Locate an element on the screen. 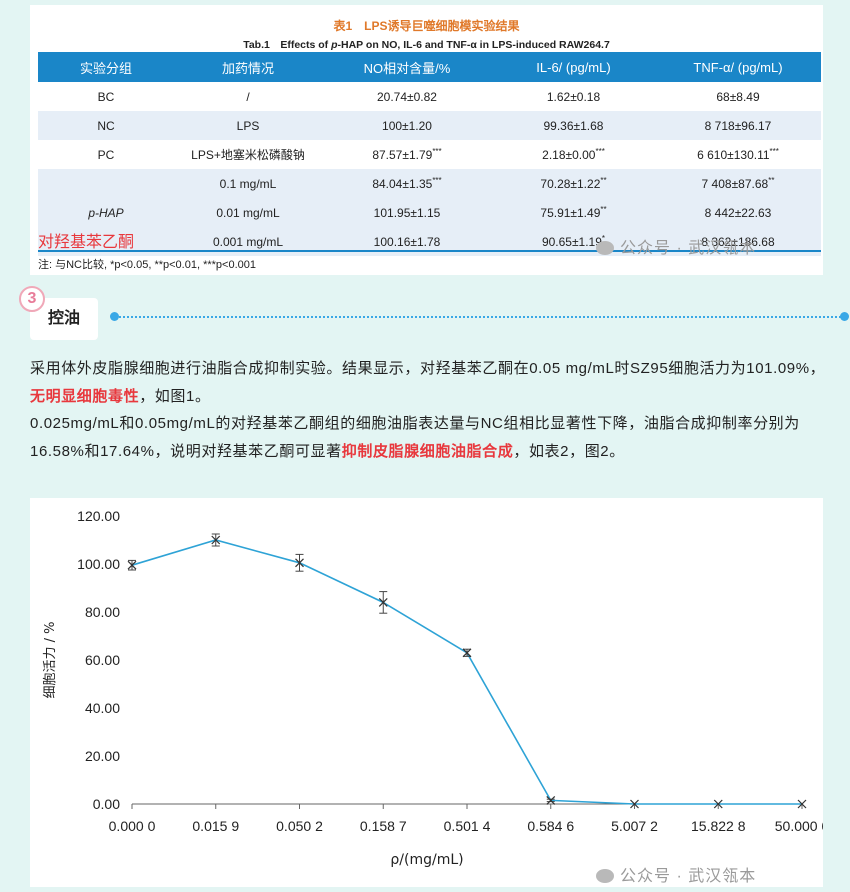 This screenshot has width=850, height=892. x-axis-title: ρ/(mg/mL) is located at coordinates (426, 860).